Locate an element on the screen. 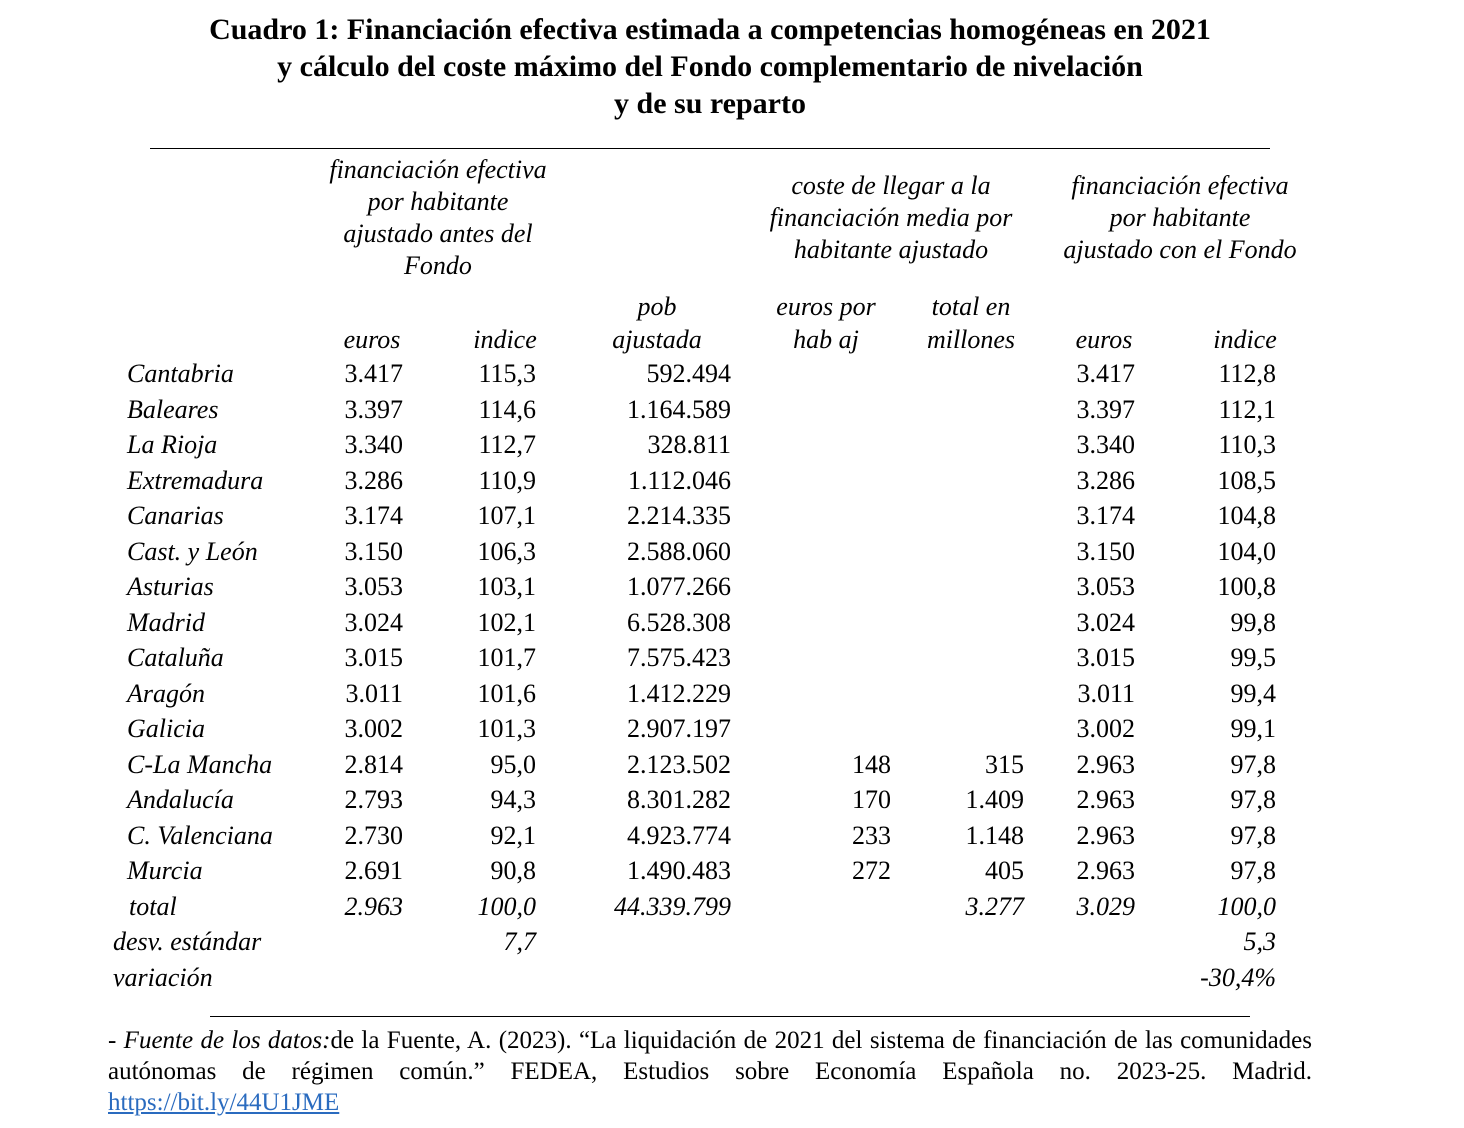 The image size is (1464, 1128). header-line: ajustado con el Fondo is located at coordinates (1180, 249).